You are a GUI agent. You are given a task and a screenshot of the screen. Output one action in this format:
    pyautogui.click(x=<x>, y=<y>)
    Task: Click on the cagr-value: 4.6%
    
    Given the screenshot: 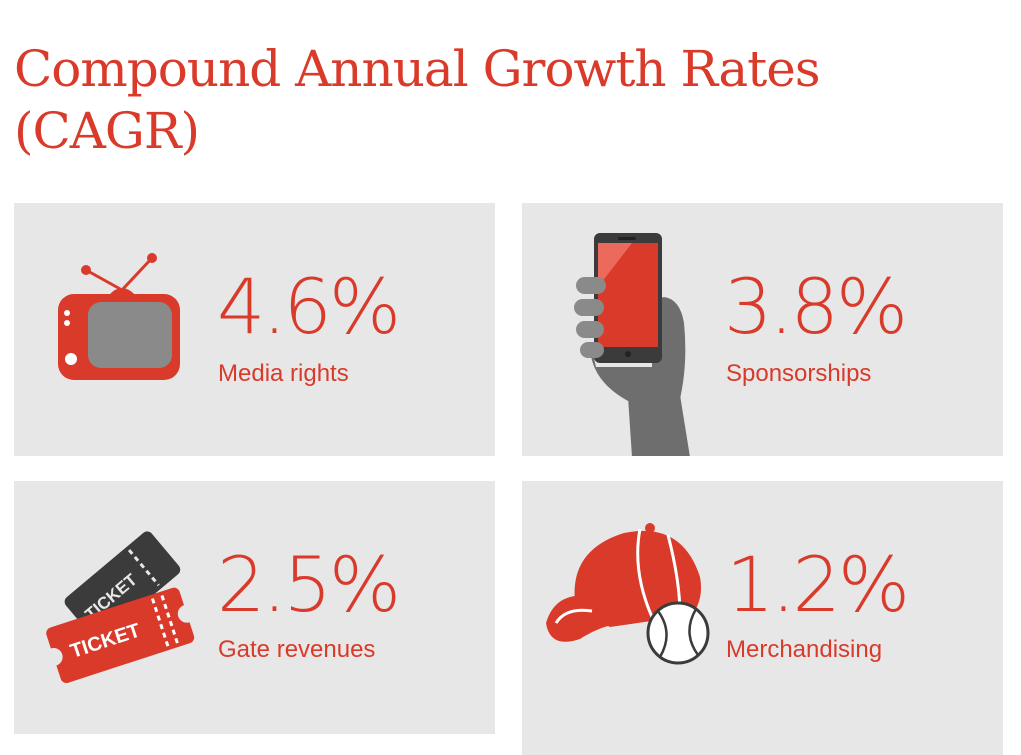 What is the action you would take?
    pyautogui.click(x=309, y=306)
    